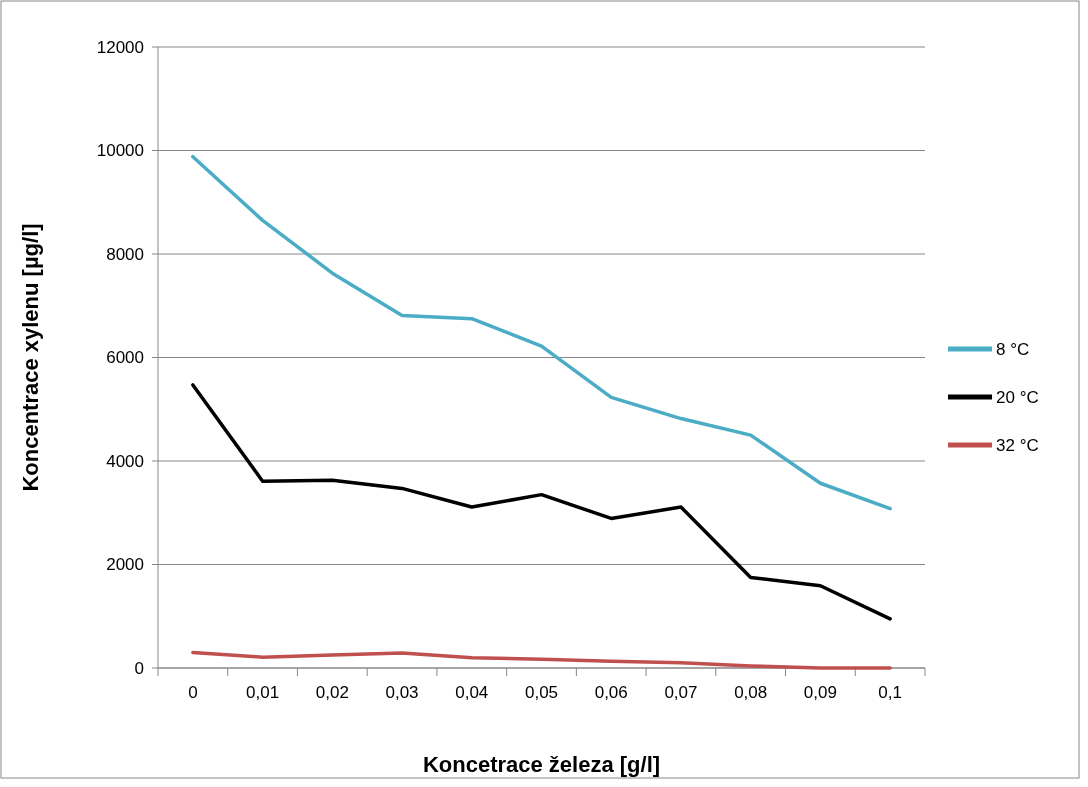 The image size is (1088, 787). Describe the element at coordinates (681, 692) in the screenshot. I see `x-tick-label: 0,07` at that location.